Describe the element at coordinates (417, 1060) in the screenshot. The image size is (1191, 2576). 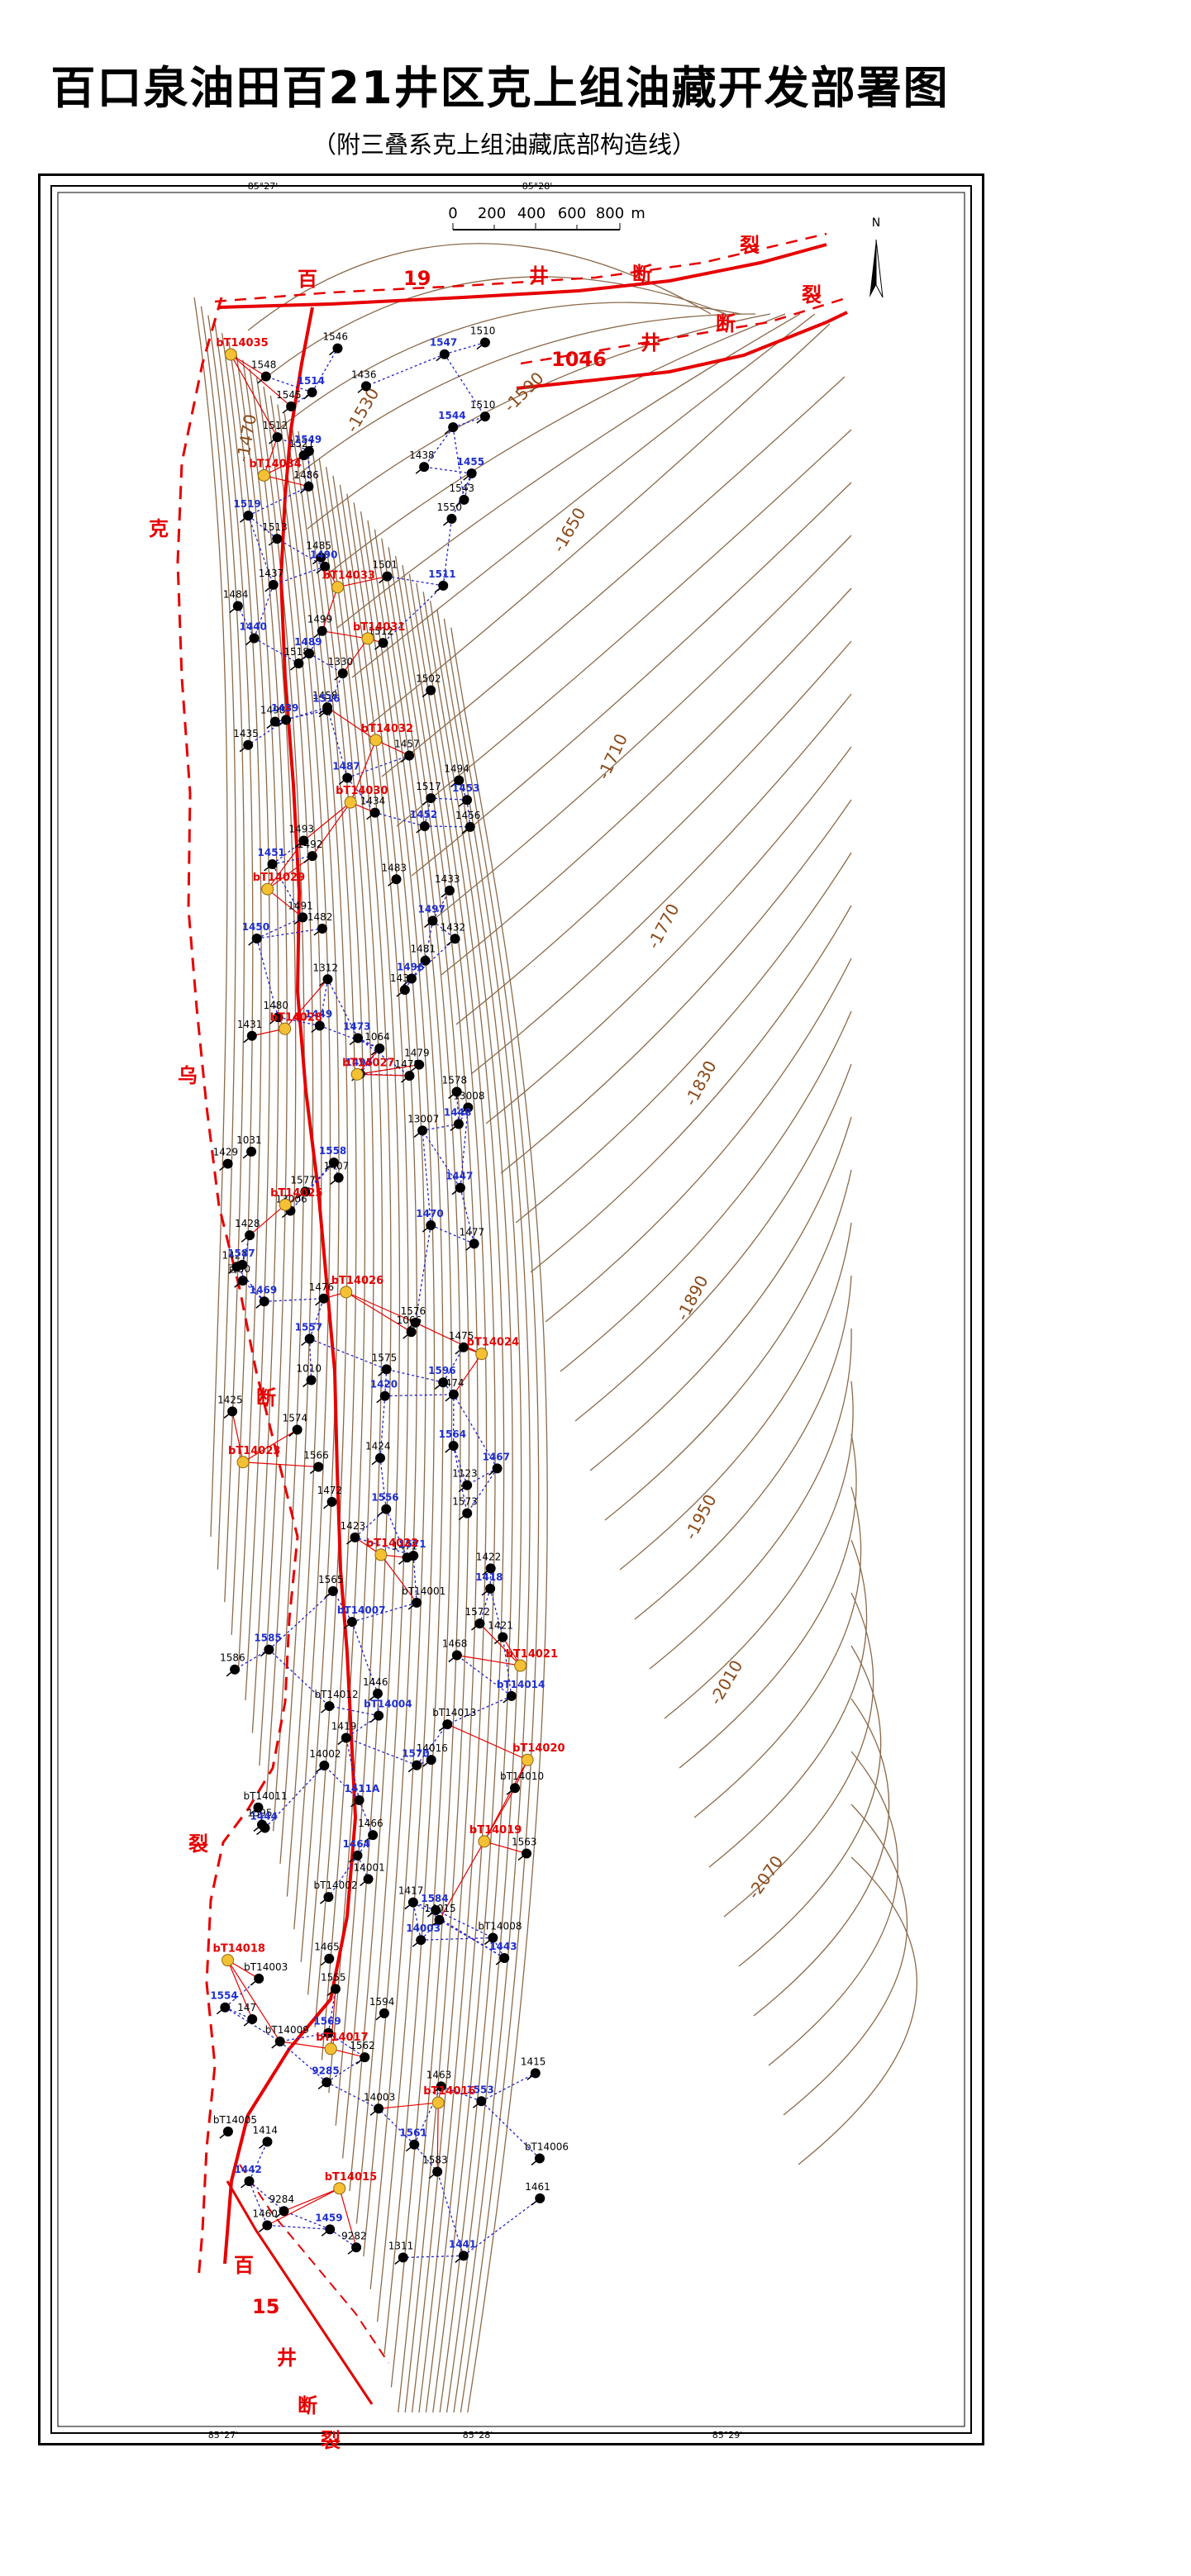
I see `well-black: 1479` at that location.